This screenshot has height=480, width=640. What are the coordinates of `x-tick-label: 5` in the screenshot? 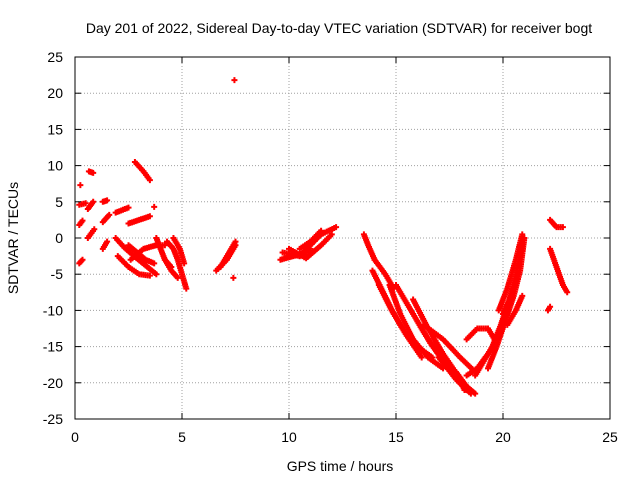 It's located at (182, 437).